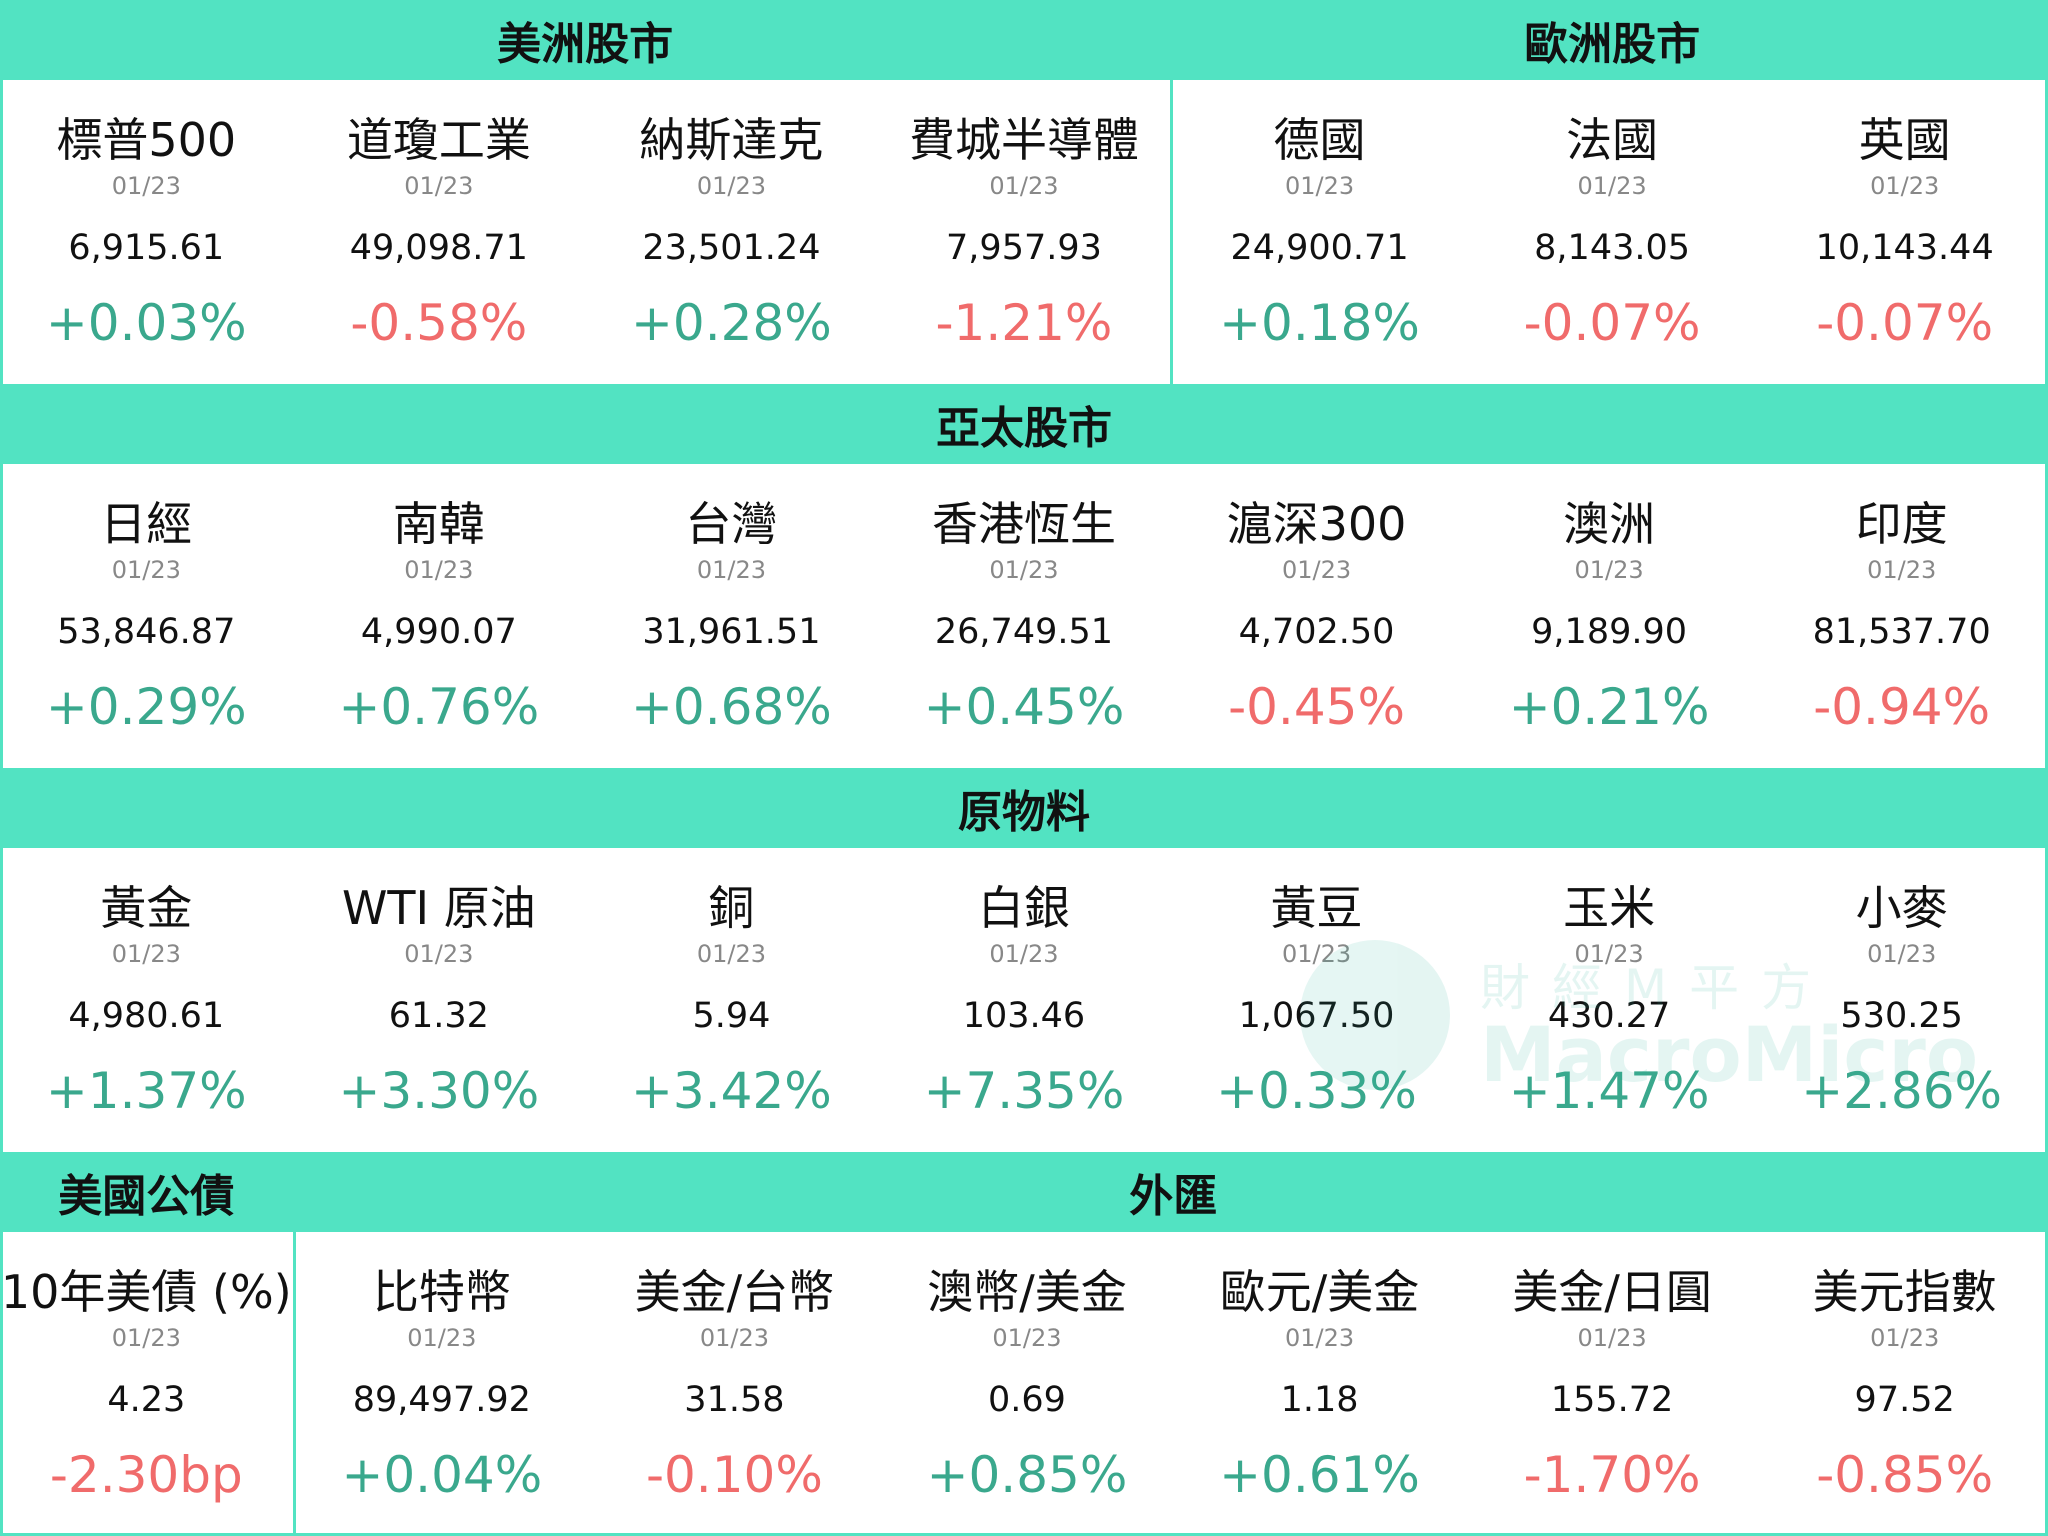 The width and height of the screenshot is (2048, 1536). I want to click on quote-name: 澳幣/美金, so click(1027, 1292).